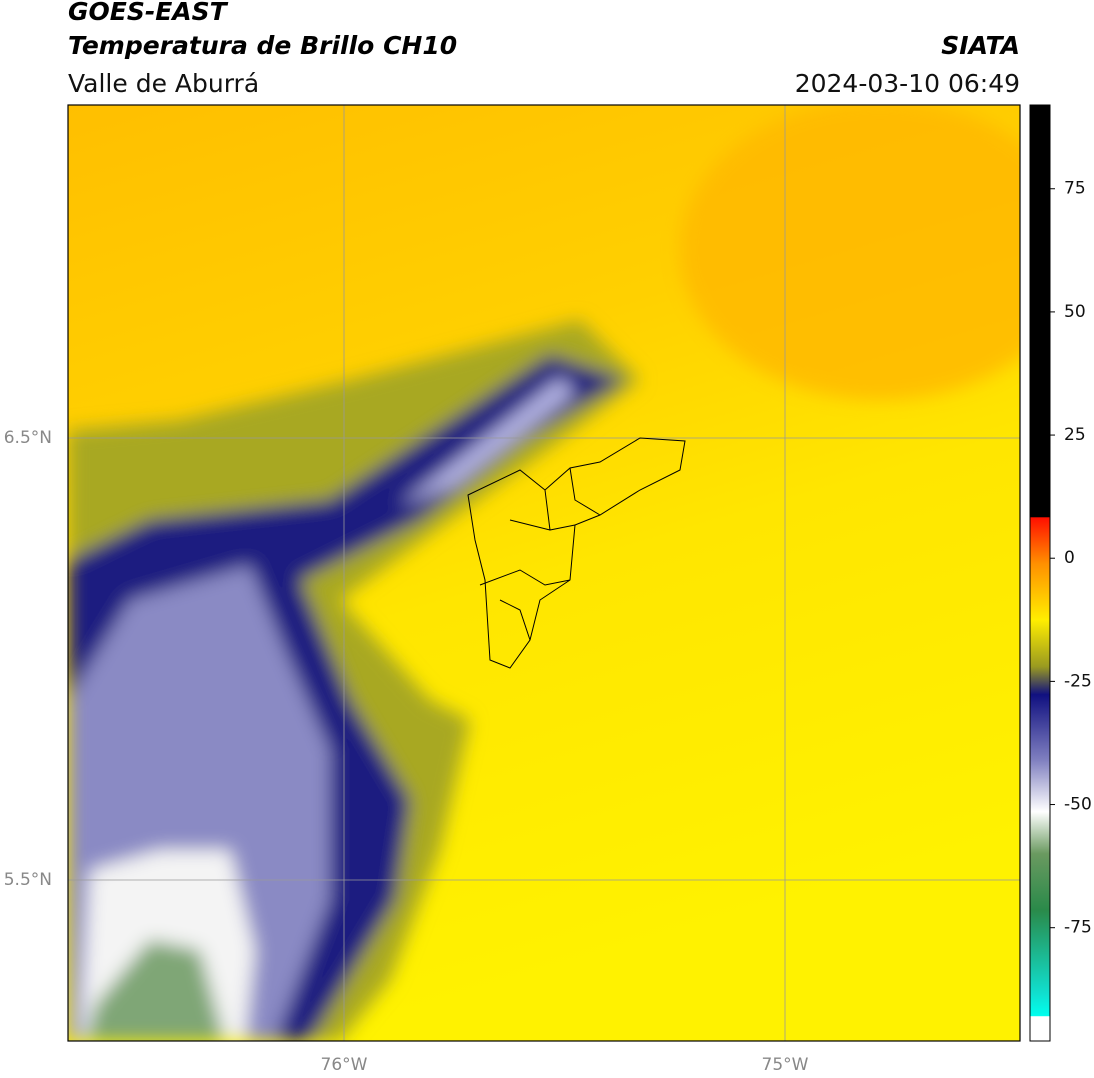  I want to click on org: SIATA, so click(980, 45).